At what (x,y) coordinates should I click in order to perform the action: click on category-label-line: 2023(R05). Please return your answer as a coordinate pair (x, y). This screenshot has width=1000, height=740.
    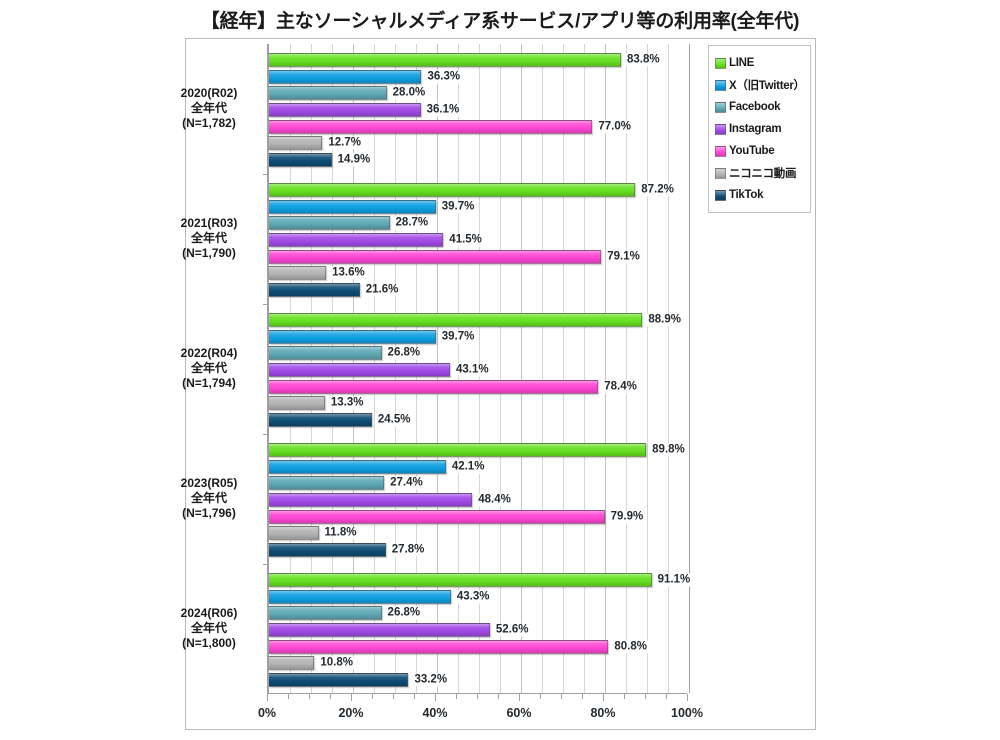
    Looking at the image, I should click on (209, 483).